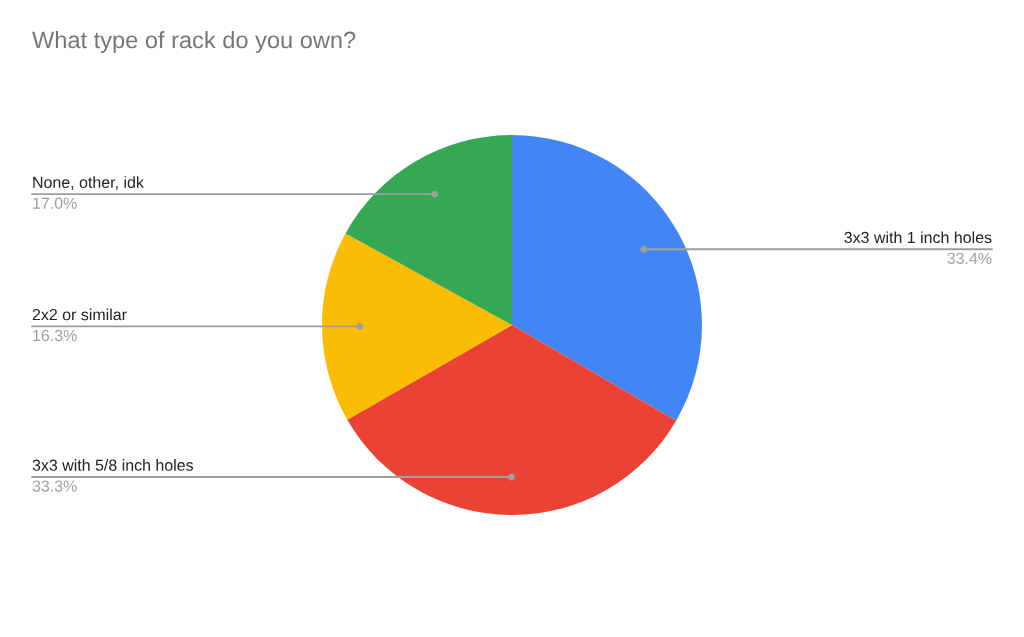  I want to click on data-label: 33.4%, so click(969, 258).